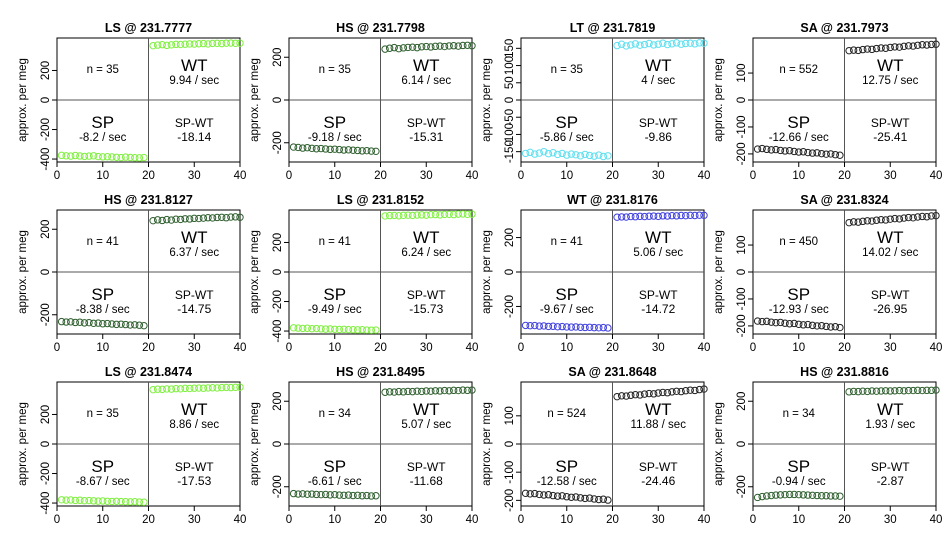 The width and height of the screenshot is (950, 550). What do you see at coordinates (658, 81) in the screenshot?
I see `wt-rate: 4 / sec` at bounding box center [658, 81].